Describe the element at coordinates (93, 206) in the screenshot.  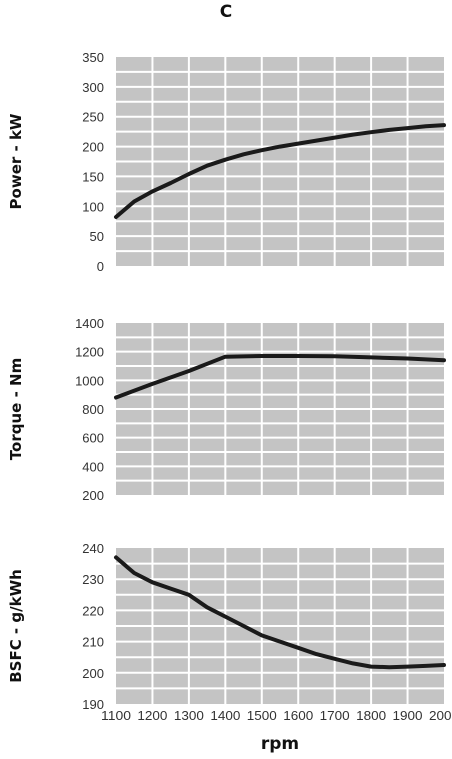
I see `y-tick-label: 100` at that location.